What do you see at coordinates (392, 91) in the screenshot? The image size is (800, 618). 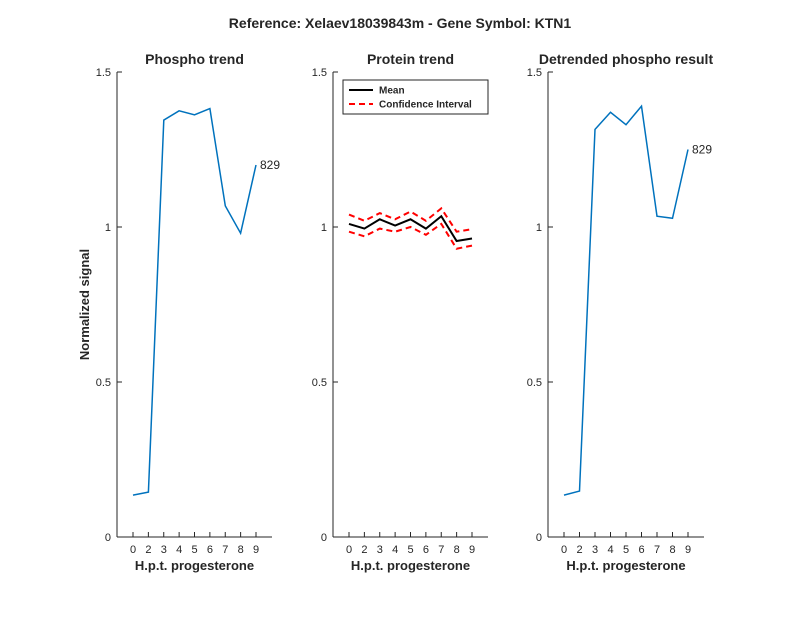 I see `legend-label: Mean` at bounding box center [392, 91].